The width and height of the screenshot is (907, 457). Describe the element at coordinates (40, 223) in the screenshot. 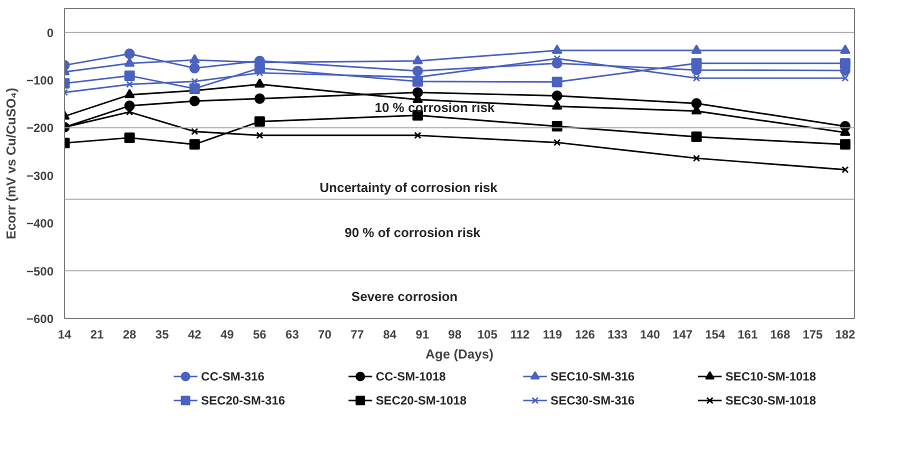

I see `y-tick-label: −400` at that location.